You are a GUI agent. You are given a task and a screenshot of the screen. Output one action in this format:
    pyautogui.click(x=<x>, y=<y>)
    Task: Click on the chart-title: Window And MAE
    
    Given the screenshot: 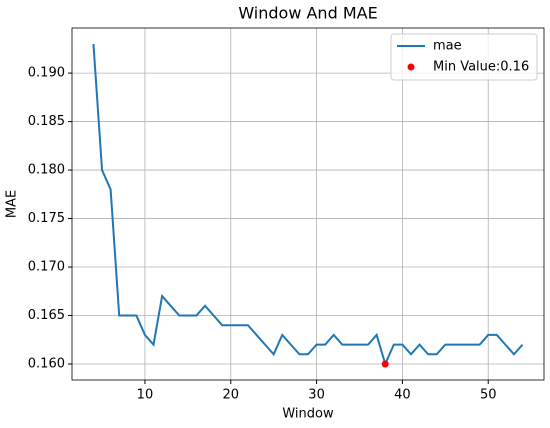 What is the action you would take?
    pyautogui.click(x=307, y=13)
    